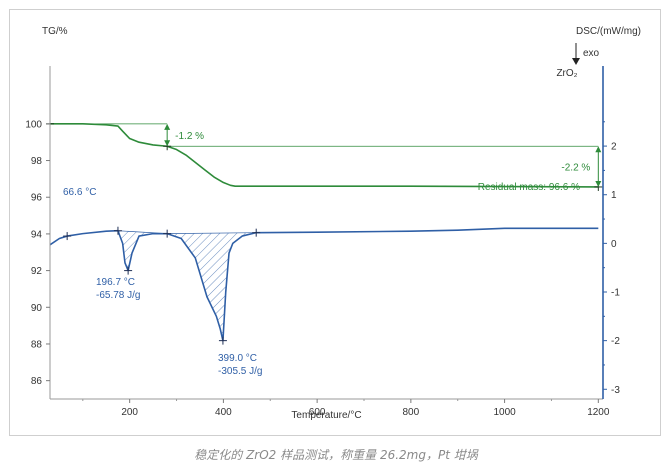  Describe the element at coordinates (115, 282) in the screenshot. I see `peak1-temperature-label: 196.7 °C` at that location.